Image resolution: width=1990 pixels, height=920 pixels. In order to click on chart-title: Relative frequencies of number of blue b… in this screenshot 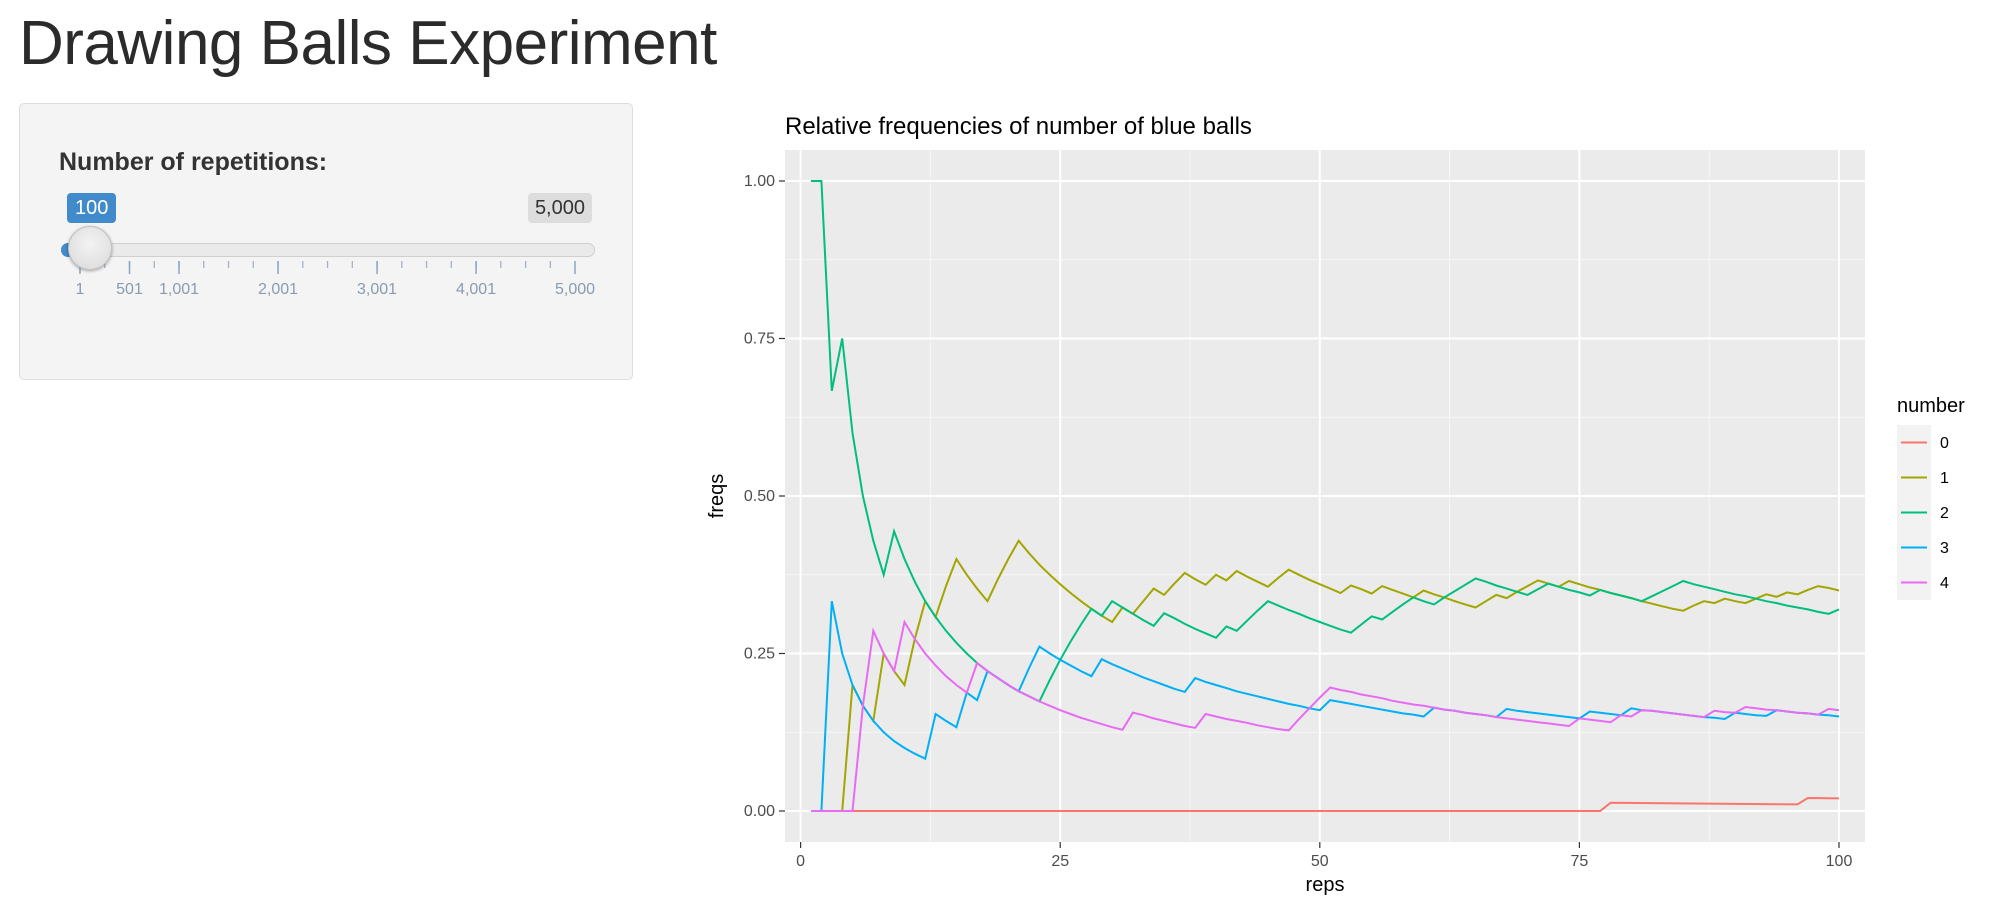, I will do `click(1018, 126)`.